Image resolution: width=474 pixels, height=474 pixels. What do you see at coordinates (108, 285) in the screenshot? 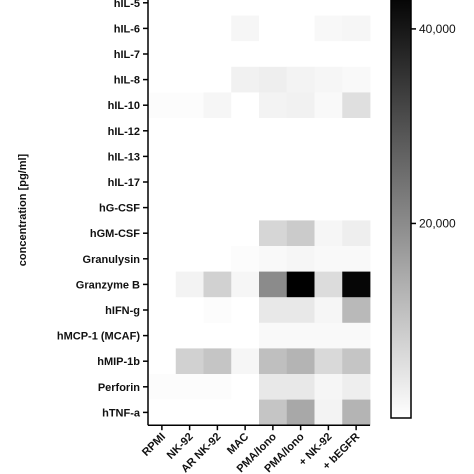
I see `row-label: Granzyme B` at bounding box center [108, 285].